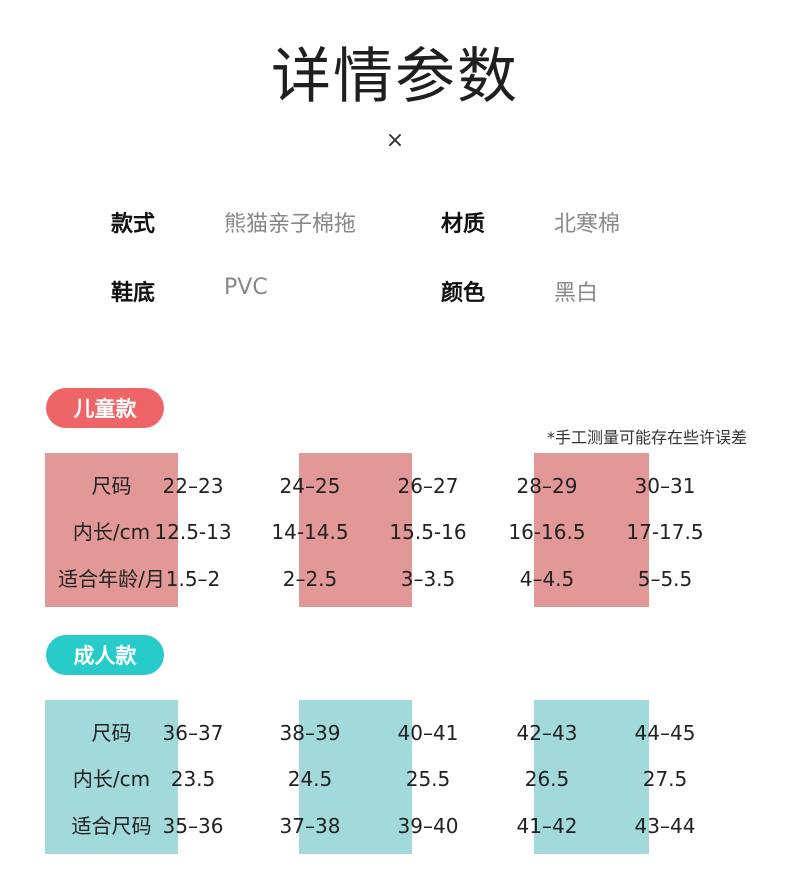  I want to click on table-cell: 35–36, so click(193, 826).